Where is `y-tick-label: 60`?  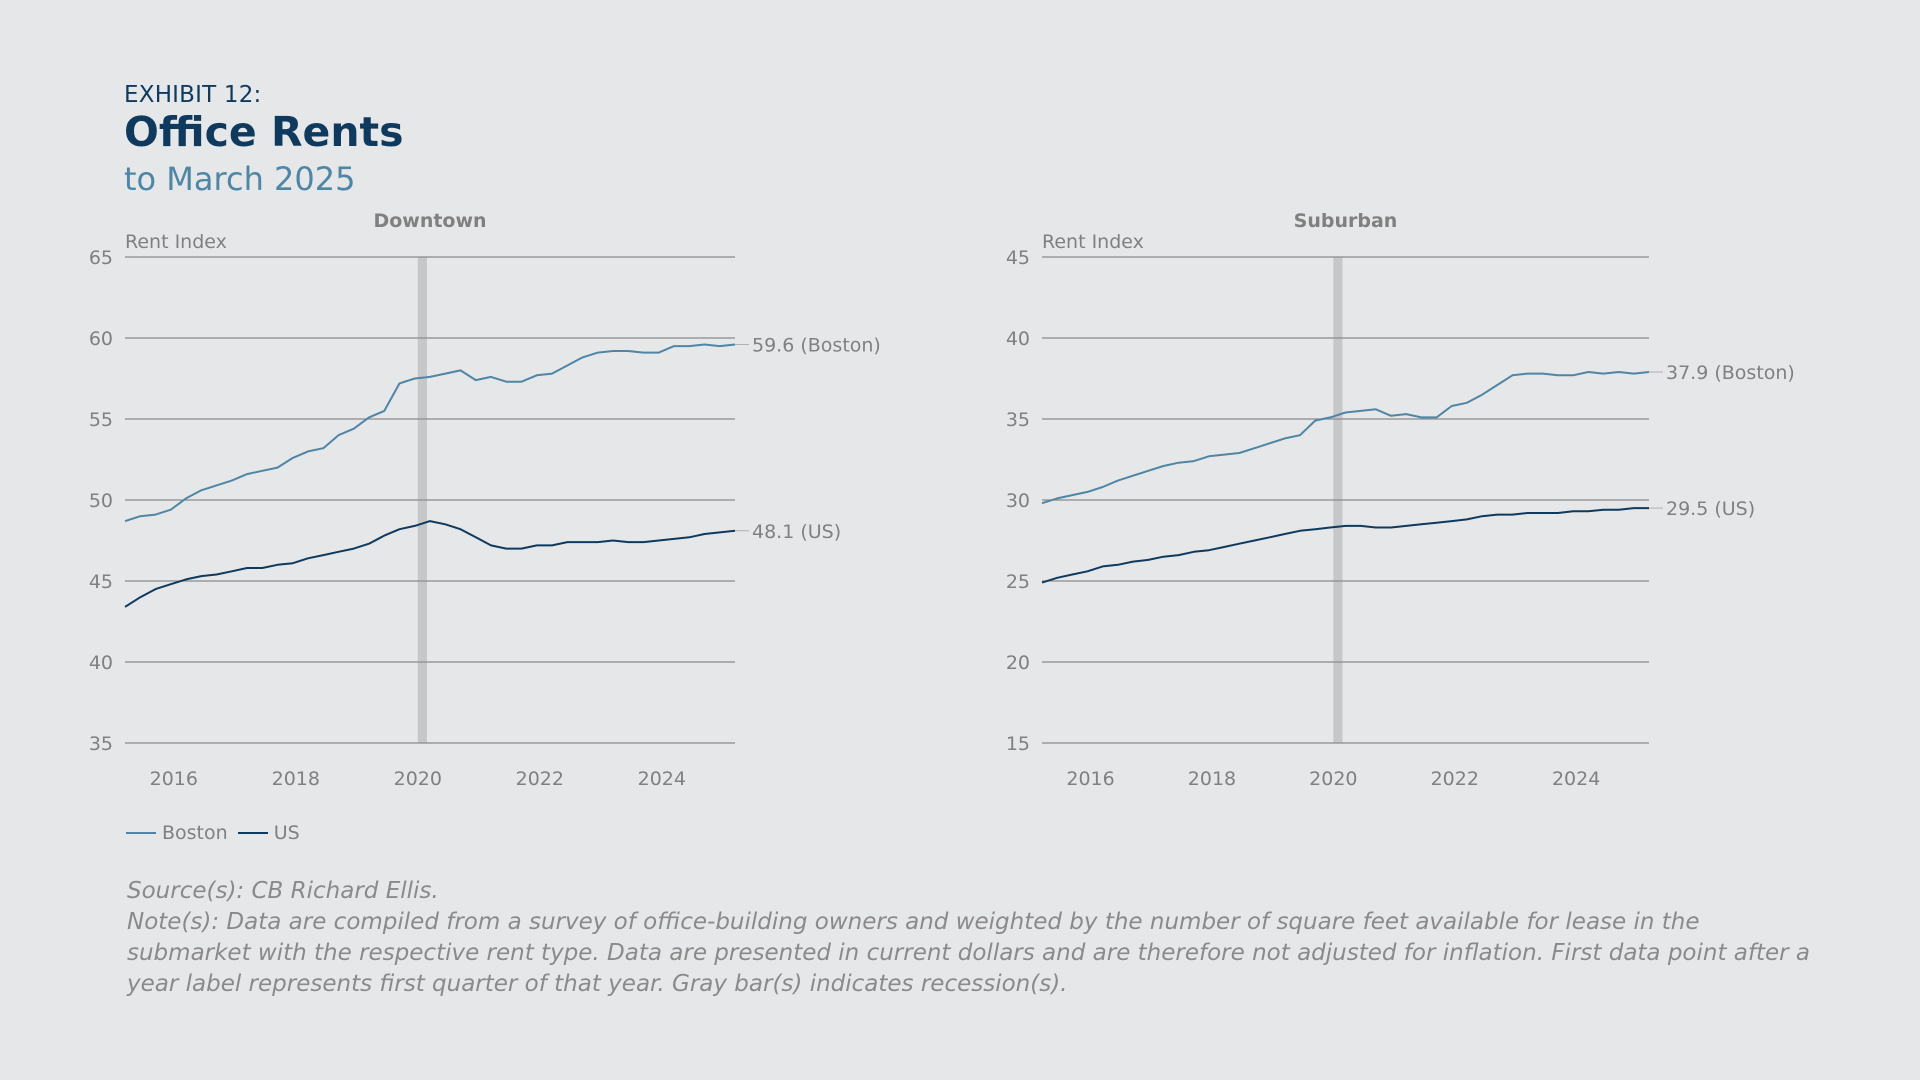
y-tick-label: 60 is located at coordinates (101, 339).